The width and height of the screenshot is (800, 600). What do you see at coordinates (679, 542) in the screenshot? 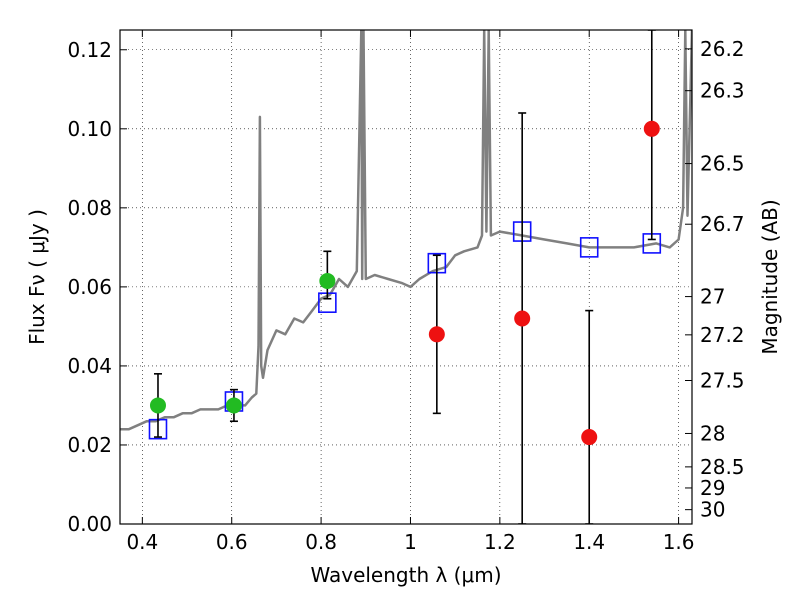
I see `x-tick-label: 1.6` at bounding box center [679, 542].